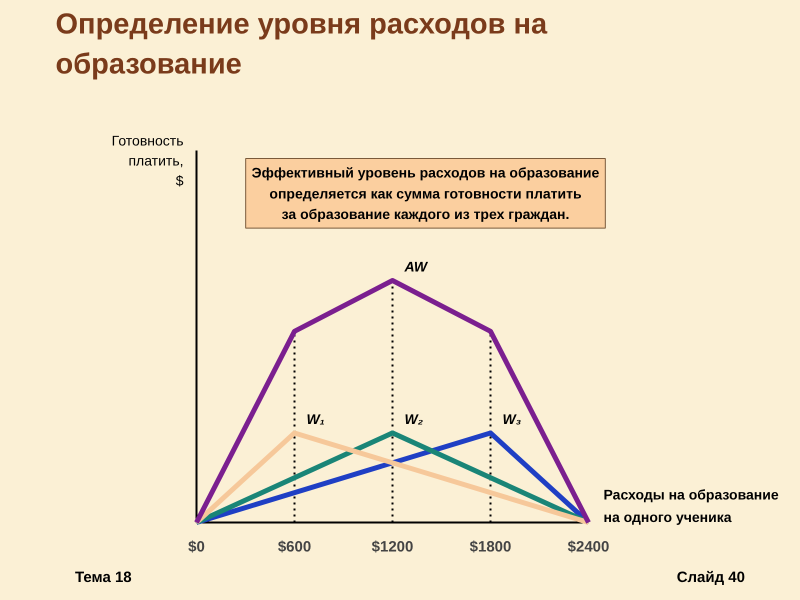 This screenshot has height=600, width=800. Describe the element at coordinates (302, 44) in the screenshot. I see `chart-title: Определение уровня расходов на образование` at that location.